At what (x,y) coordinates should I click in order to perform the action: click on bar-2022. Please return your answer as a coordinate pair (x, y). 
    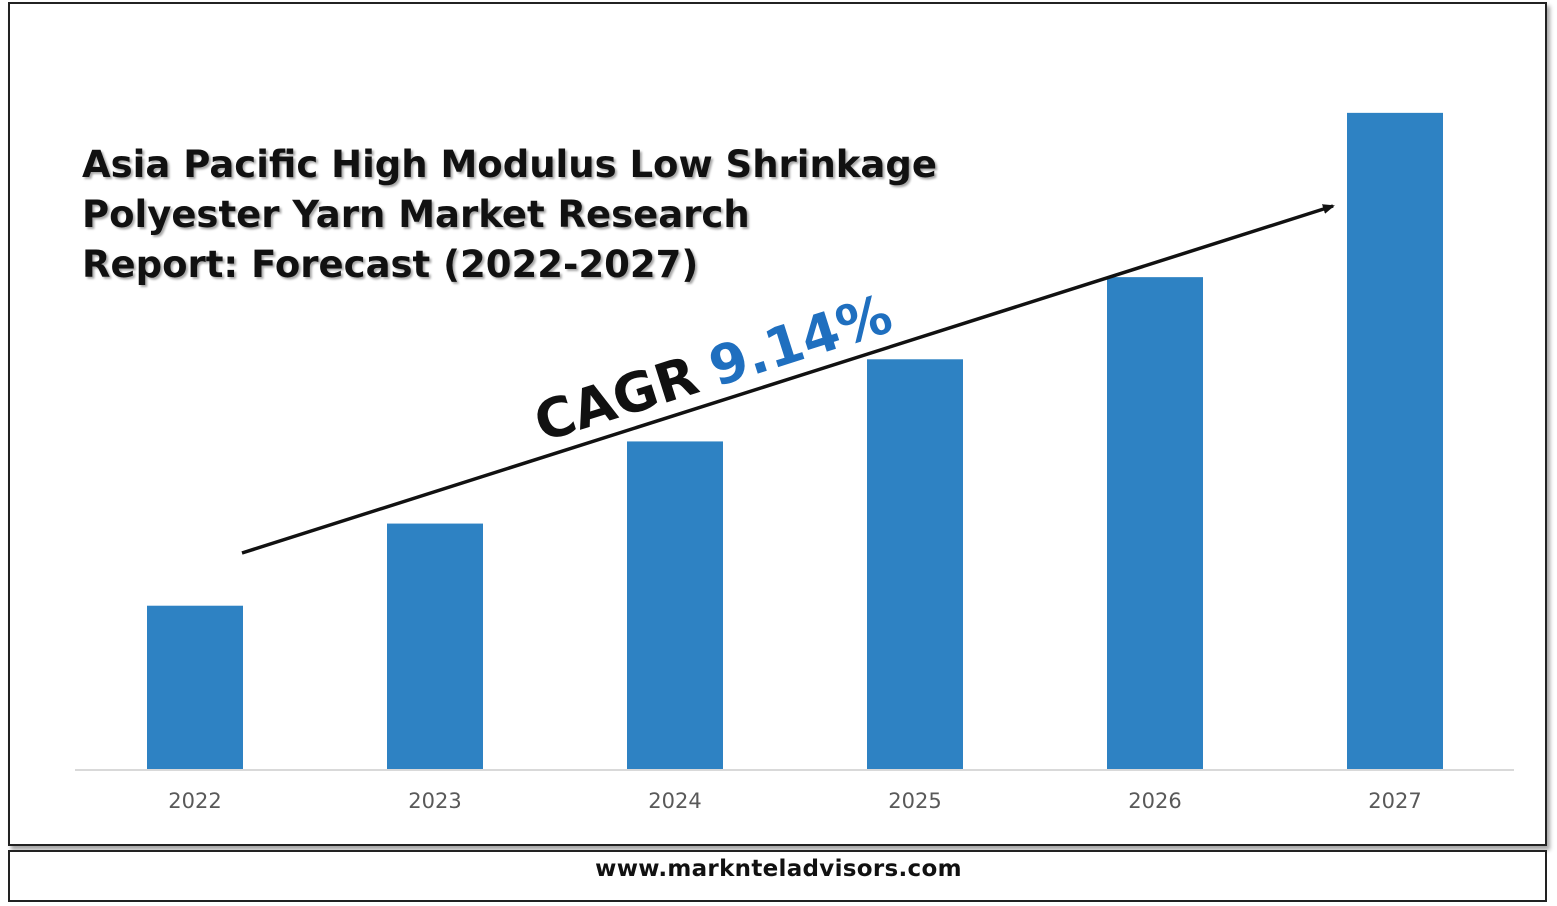
    Looking at the image, I should click on (195, 687).